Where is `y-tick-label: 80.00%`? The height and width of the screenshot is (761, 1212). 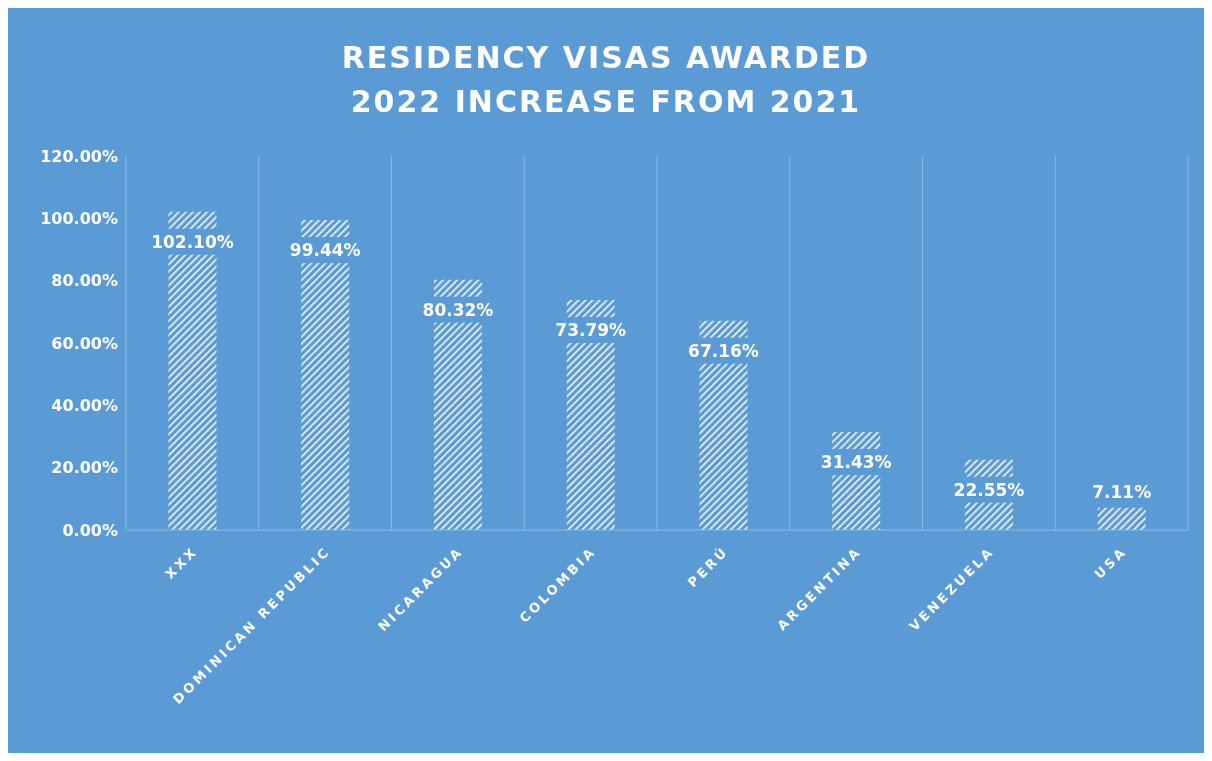 y-tick-label: 80.00% is located at coordinates (84, 281).